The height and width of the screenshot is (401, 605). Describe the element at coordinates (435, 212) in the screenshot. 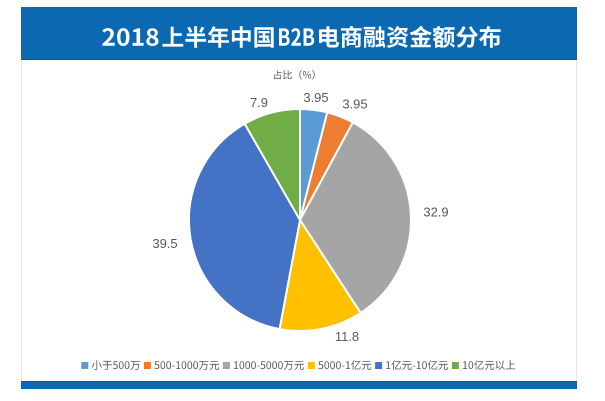

I see `svg-text: 32.9` at that location.